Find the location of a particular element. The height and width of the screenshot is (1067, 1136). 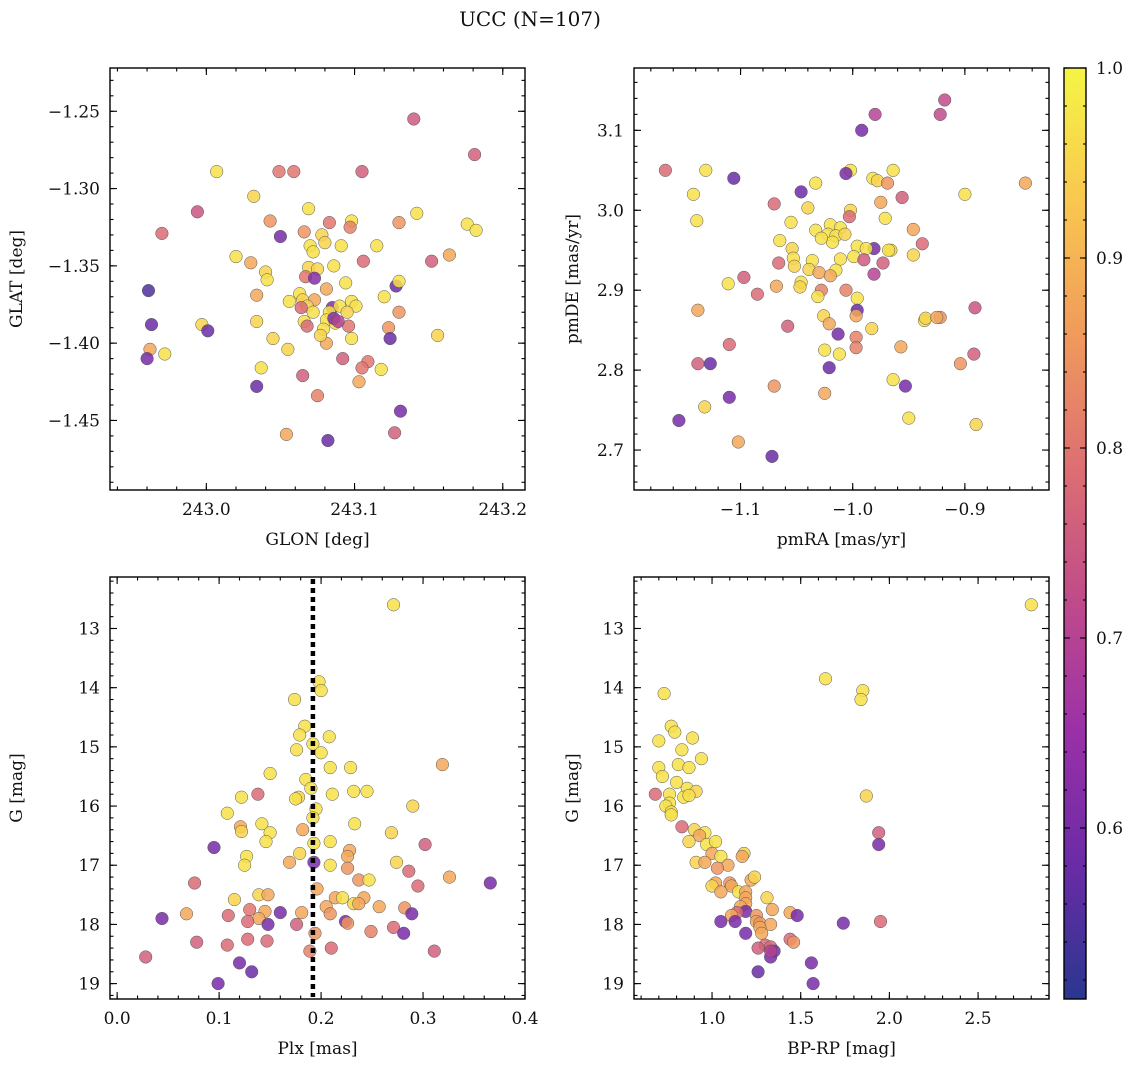

colorbar-tick-label: 1.0 is located at coordinates (1109, 69).